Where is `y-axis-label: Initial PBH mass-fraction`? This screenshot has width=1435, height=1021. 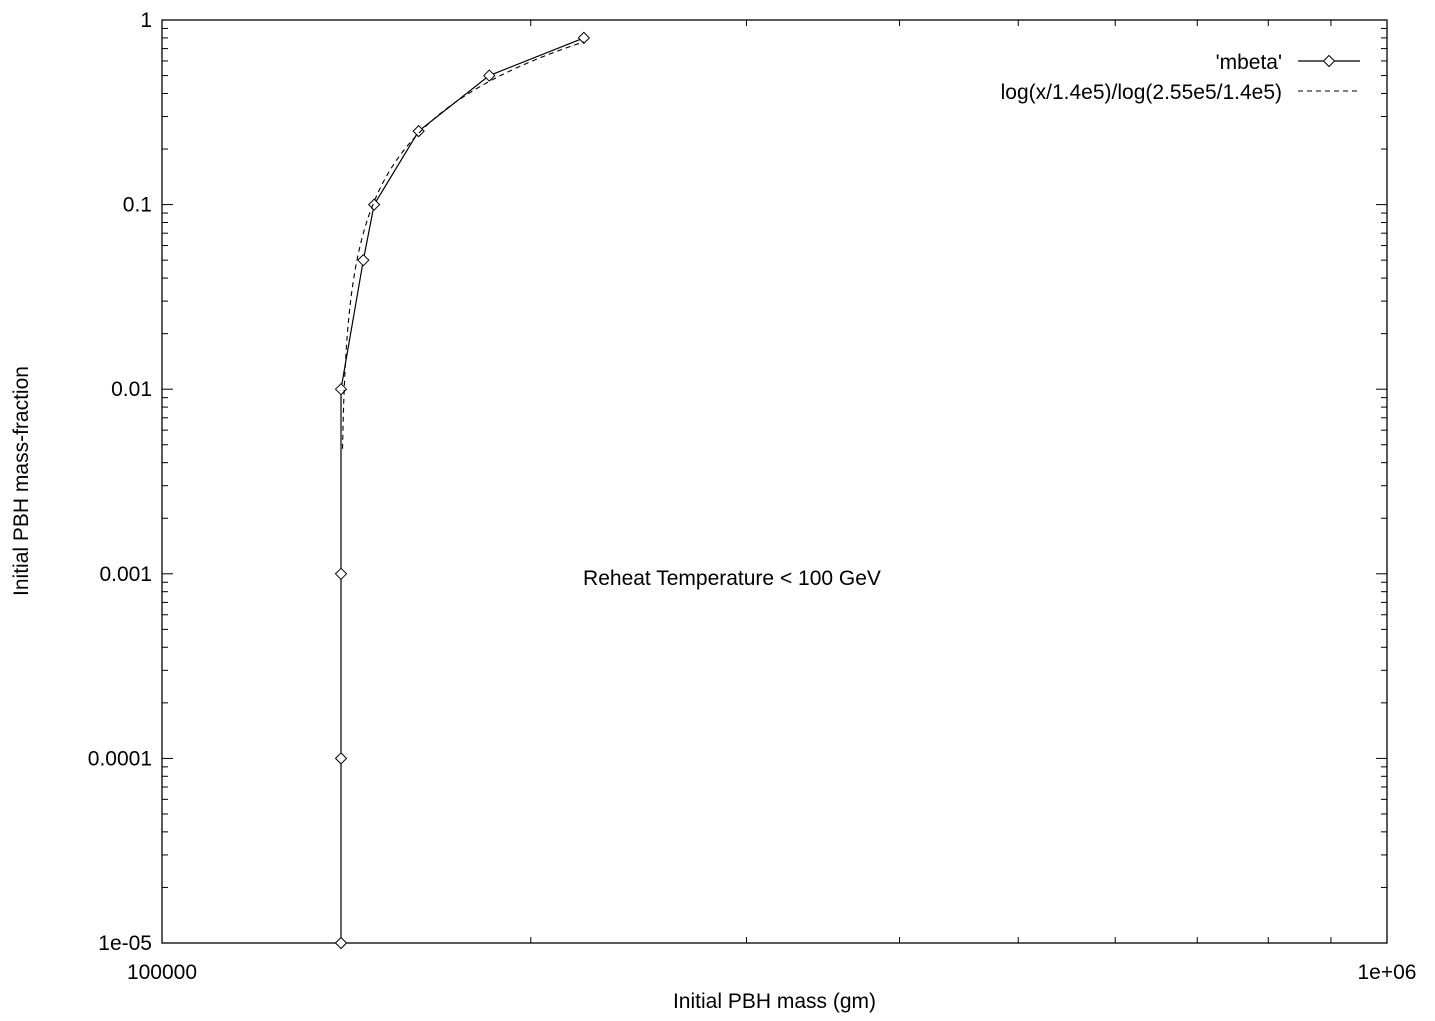 y-axis-label: Initial PBH mass-fraction is located at coordinates (21, 481).